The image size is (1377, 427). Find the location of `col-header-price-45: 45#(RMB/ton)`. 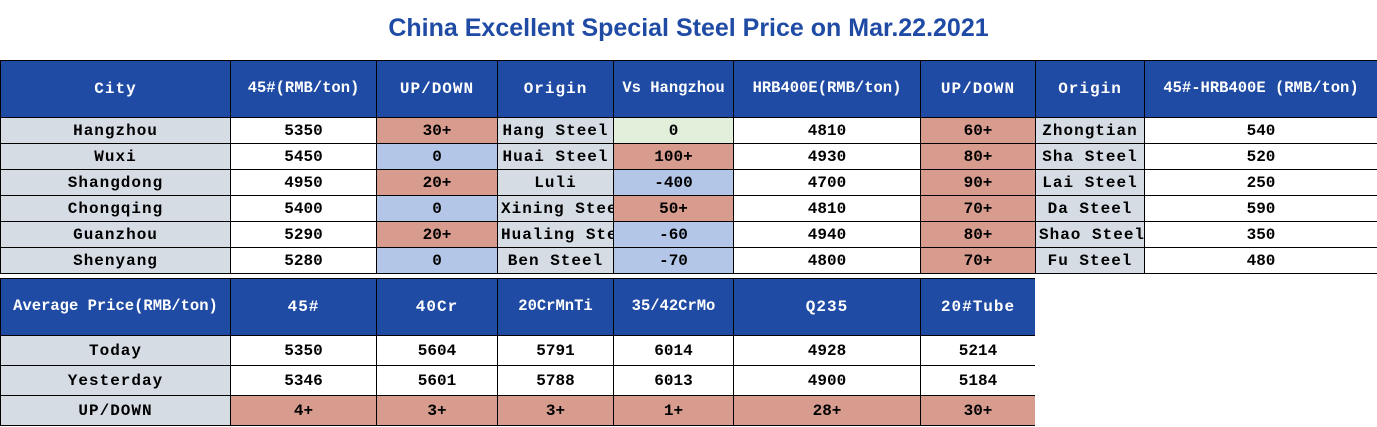

col-header-price-45: 45#(RMB/ton) is located at coordinates (303, 89).